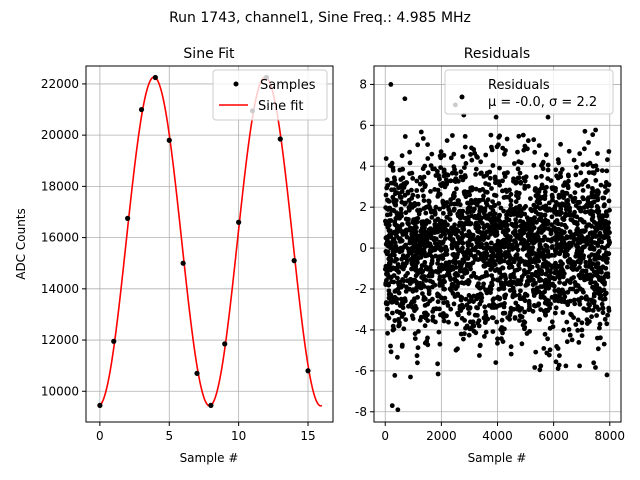 This screenshot has height=480, width=640. I want to click on legend-residuals-stats: μ = -0.0, σ = 2.2, so click(542, 102).